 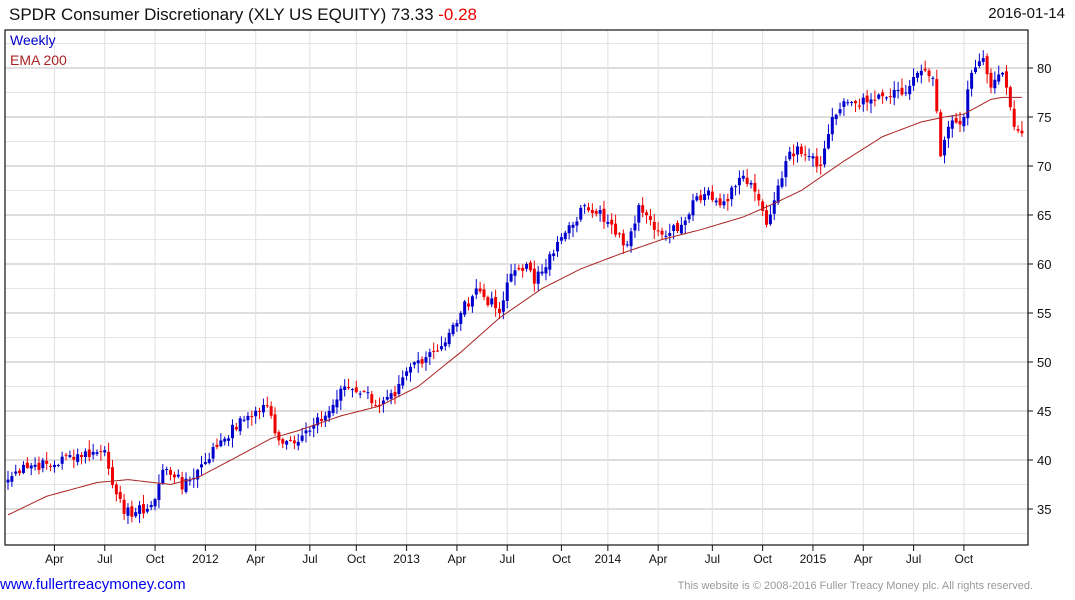 I want to click on y-tick-label: 75, so click(x=1044, y=117).